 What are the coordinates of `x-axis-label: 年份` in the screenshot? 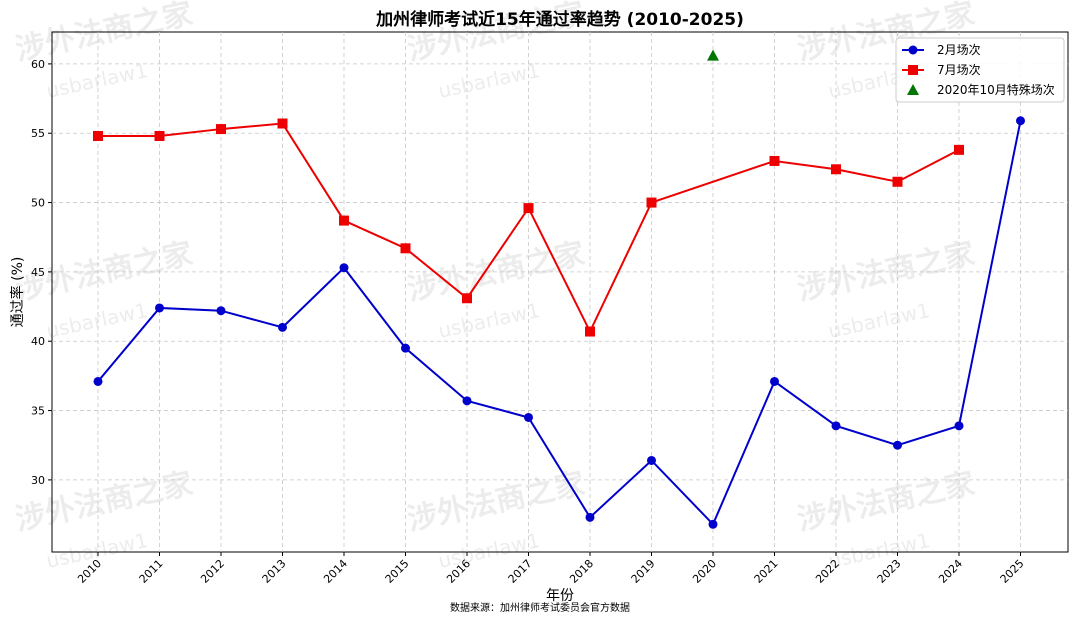 It's located at (560, 596).